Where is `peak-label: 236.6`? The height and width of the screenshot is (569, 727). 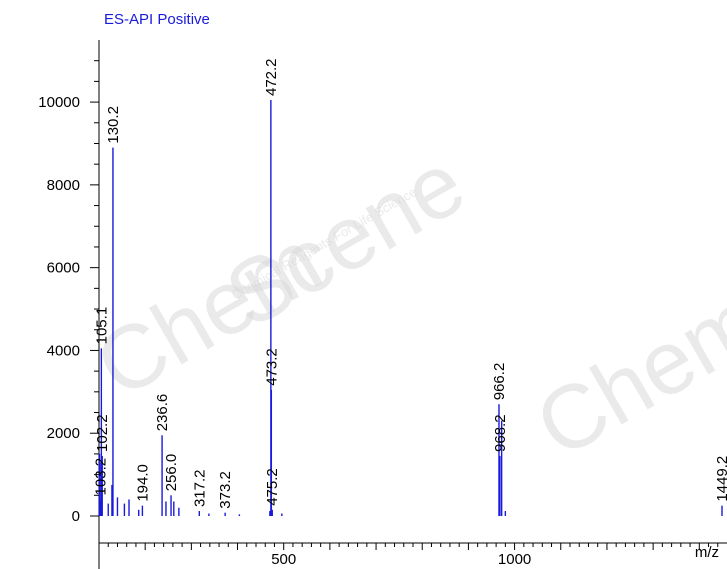 peak-label: 236.6 is located at coordinates (162, 413).